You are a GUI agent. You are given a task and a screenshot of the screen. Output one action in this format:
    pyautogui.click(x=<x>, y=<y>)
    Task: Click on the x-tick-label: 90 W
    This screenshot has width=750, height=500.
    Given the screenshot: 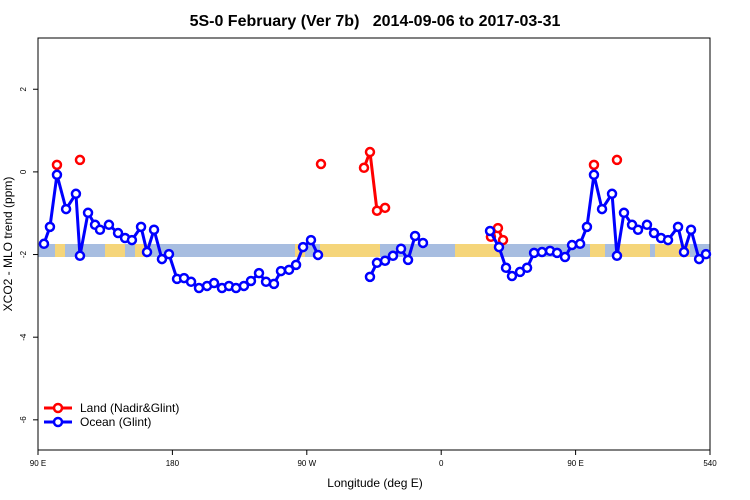 What is the action you would take?
    pyautogui.click(x=306, y=463)
    